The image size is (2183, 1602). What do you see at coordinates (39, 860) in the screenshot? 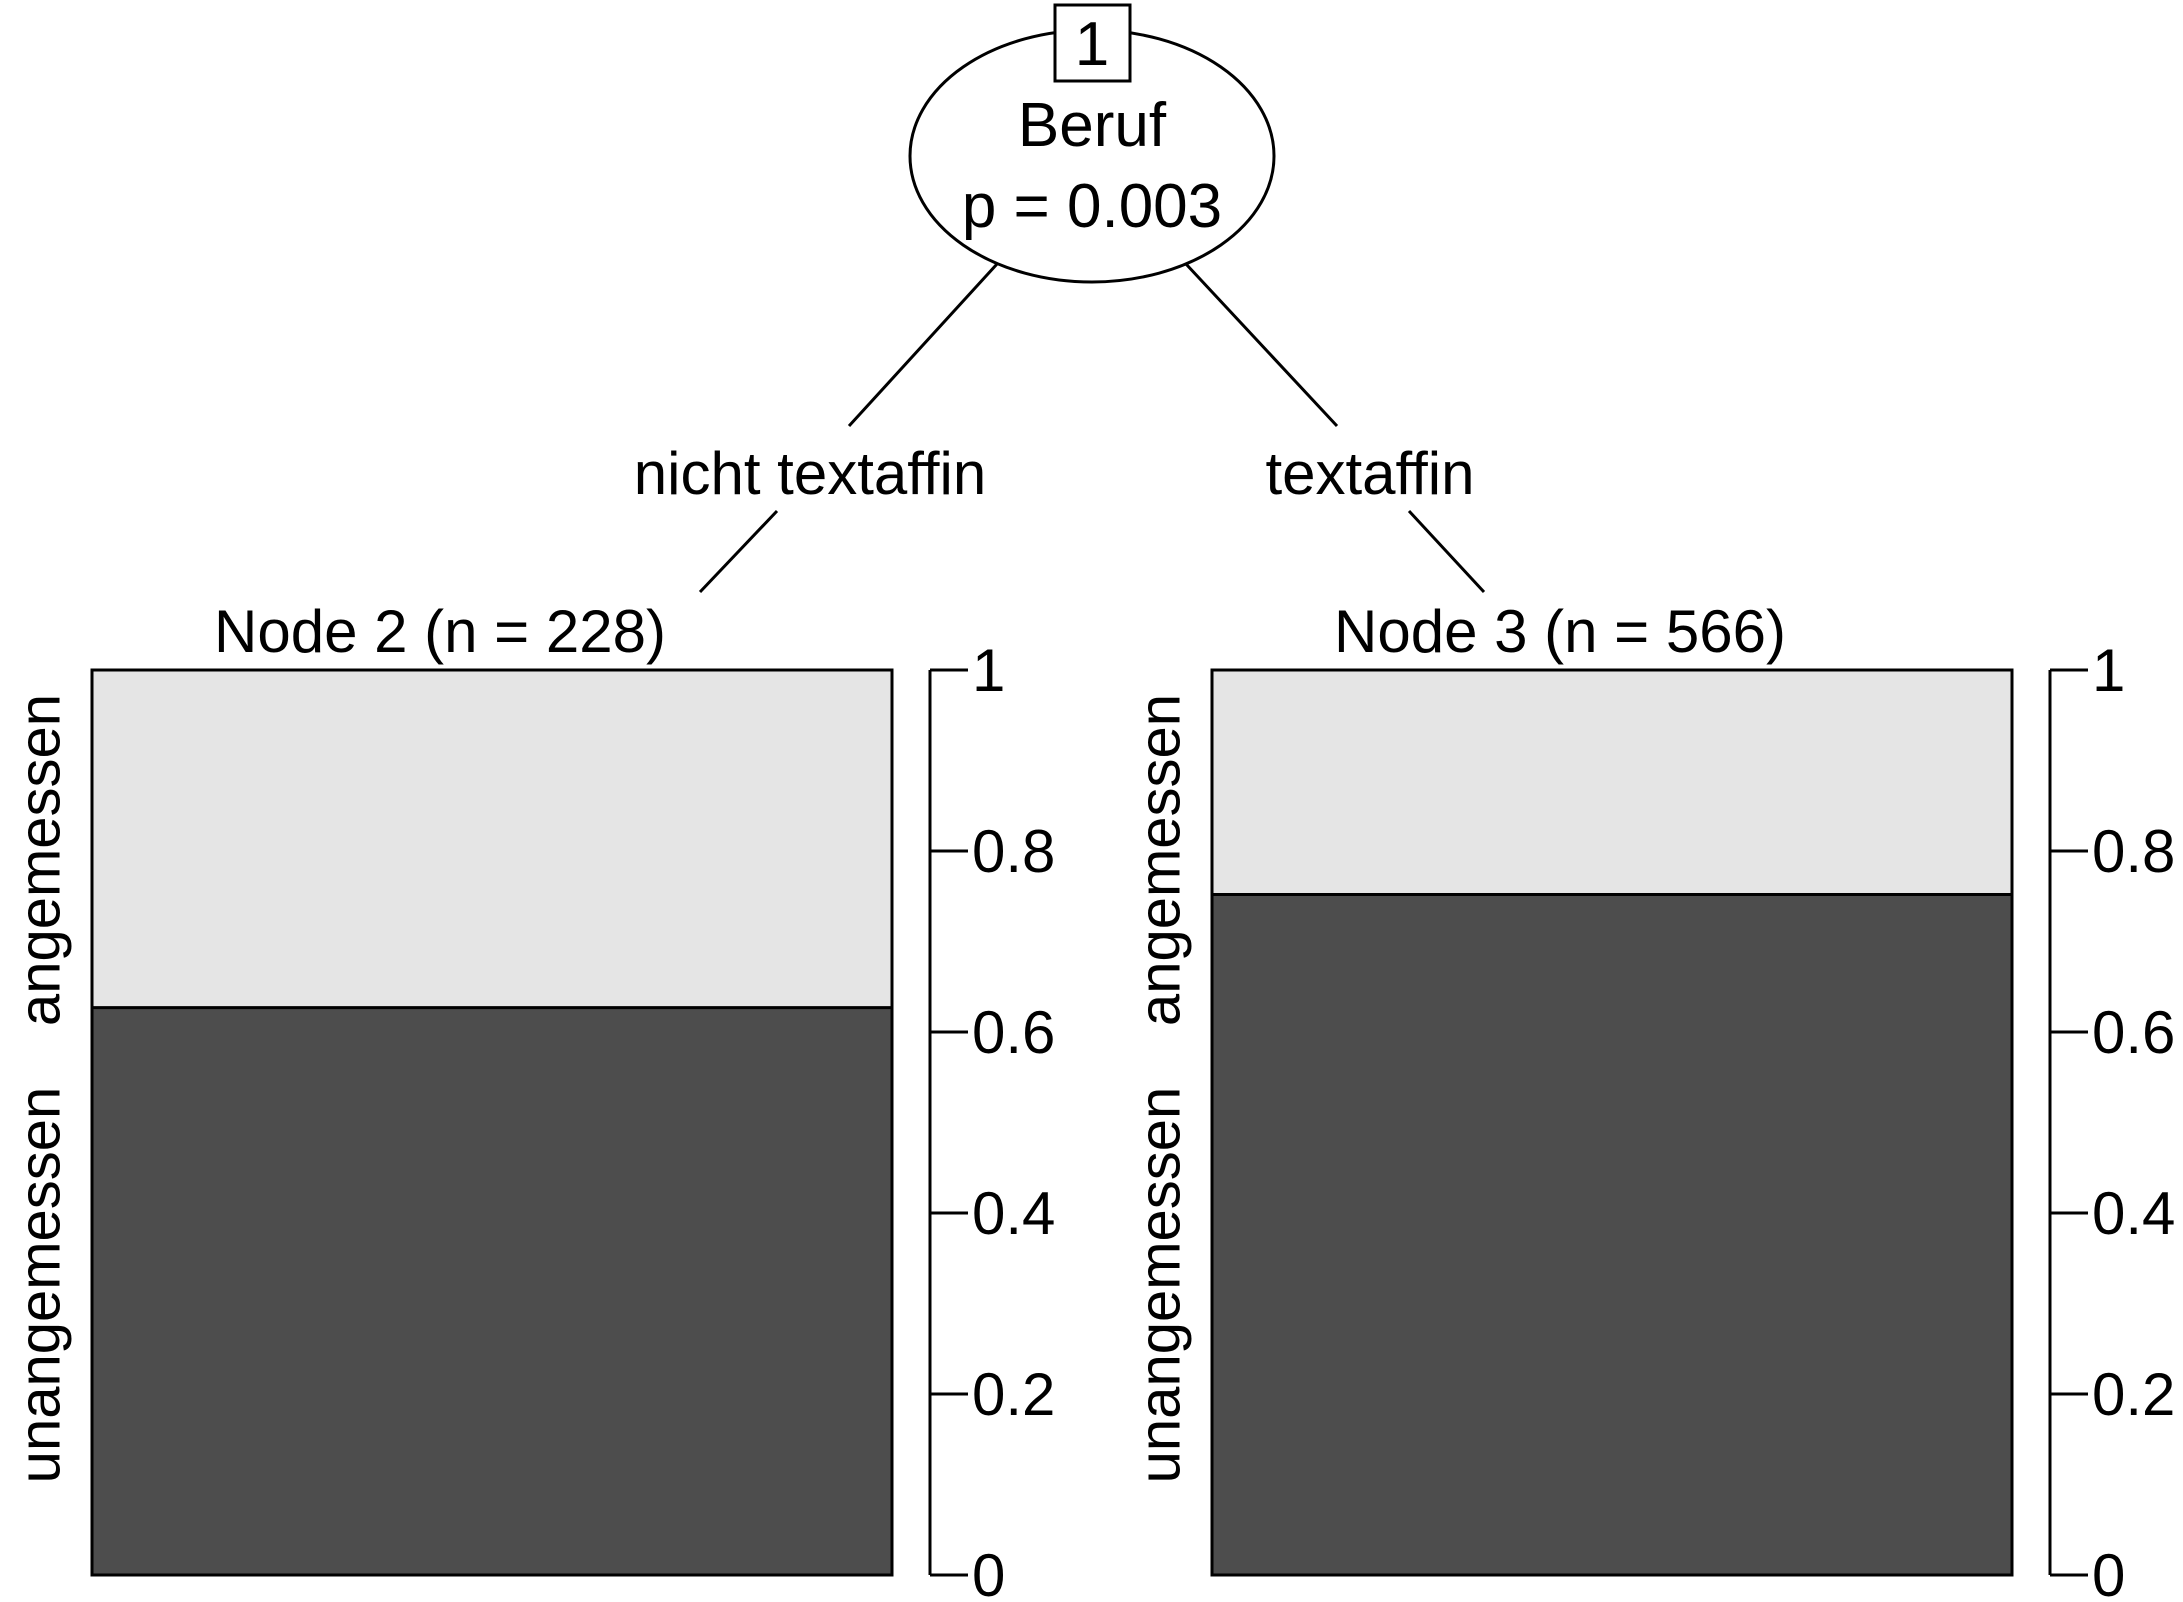
I see `class-label-angemessen-node-2: angemessen` at bounding box center [39, 860].